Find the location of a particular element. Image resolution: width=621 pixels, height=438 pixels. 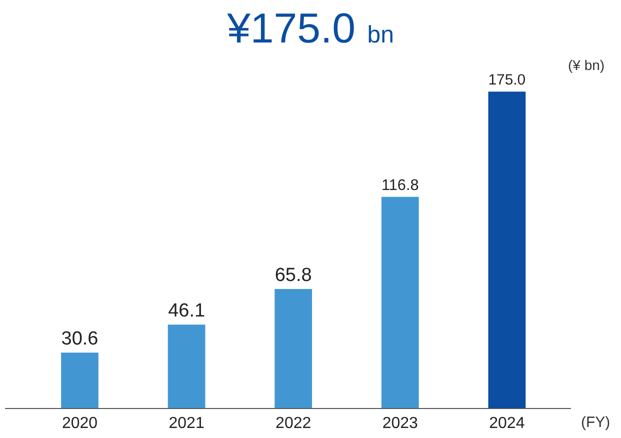

x-tick-label: 2021 is located at coordinates (186, 423).